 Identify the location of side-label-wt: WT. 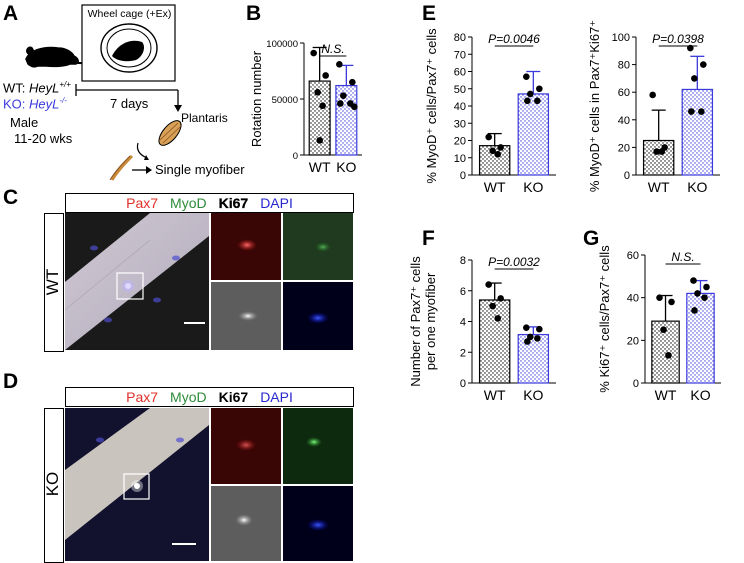
(52, 282).